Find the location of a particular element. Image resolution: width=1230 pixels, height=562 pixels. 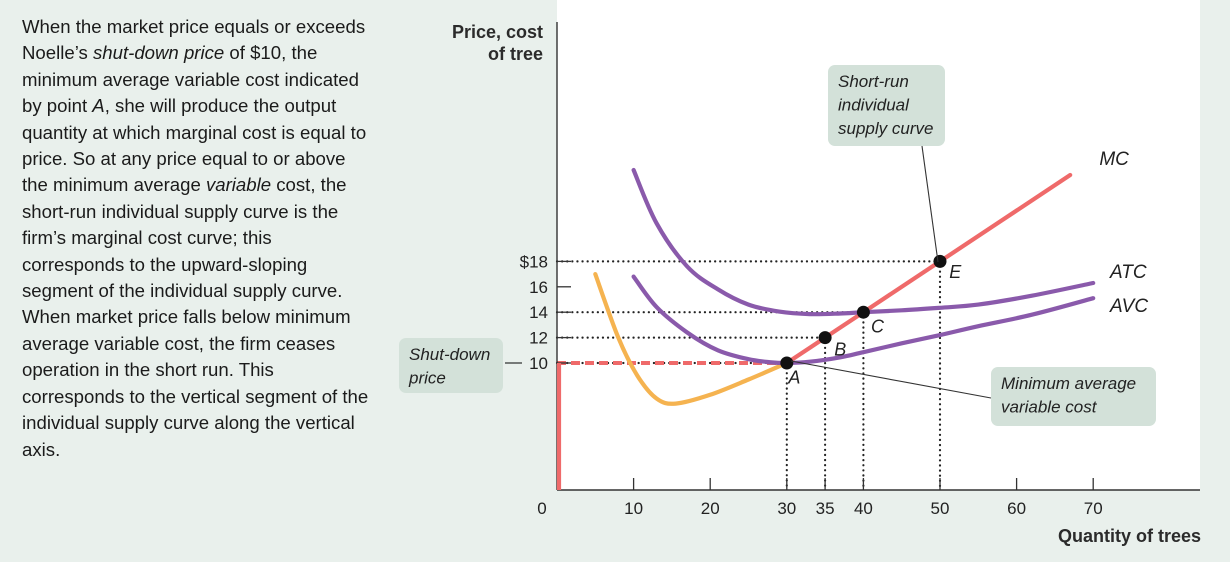

minavc-leader-line is located at coordinates (891, 379).